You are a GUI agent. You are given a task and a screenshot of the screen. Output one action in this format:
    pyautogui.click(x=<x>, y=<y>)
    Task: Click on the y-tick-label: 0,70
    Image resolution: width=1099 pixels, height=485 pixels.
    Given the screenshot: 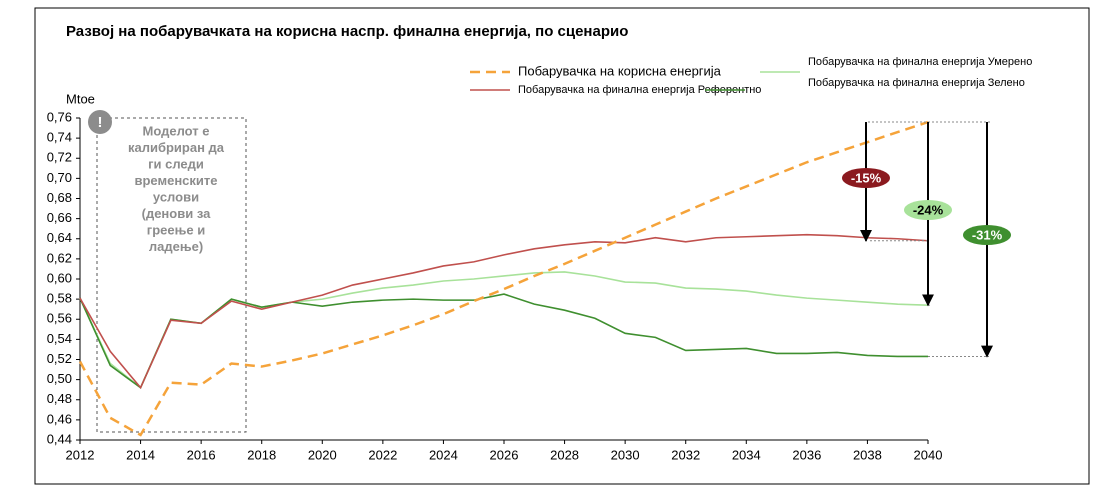 What is the action you would take?
    pyautogui.click(x=59, y=177)
    